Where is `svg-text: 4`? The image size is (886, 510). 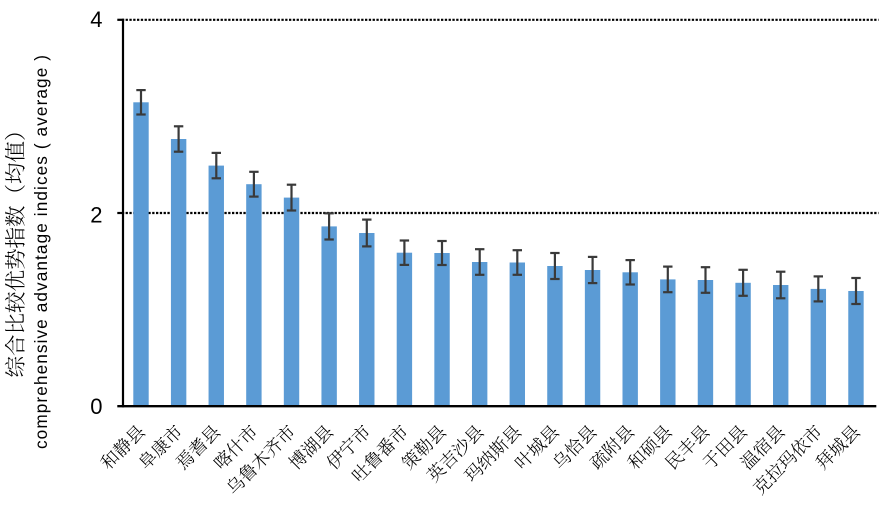 svg-text: 4 is located at coordinates (96, 19).